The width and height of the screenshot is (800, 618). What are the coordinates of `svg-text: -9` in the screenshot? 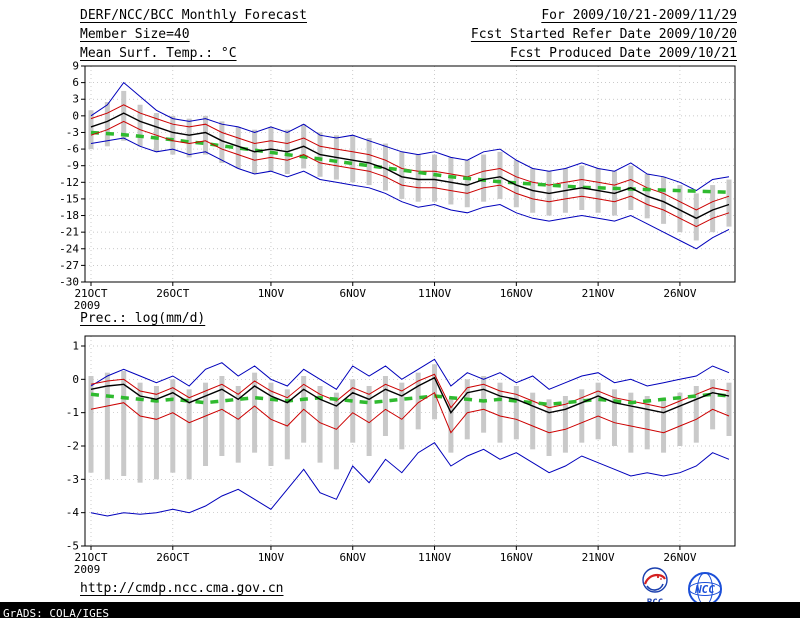 It's located at (72, 165).